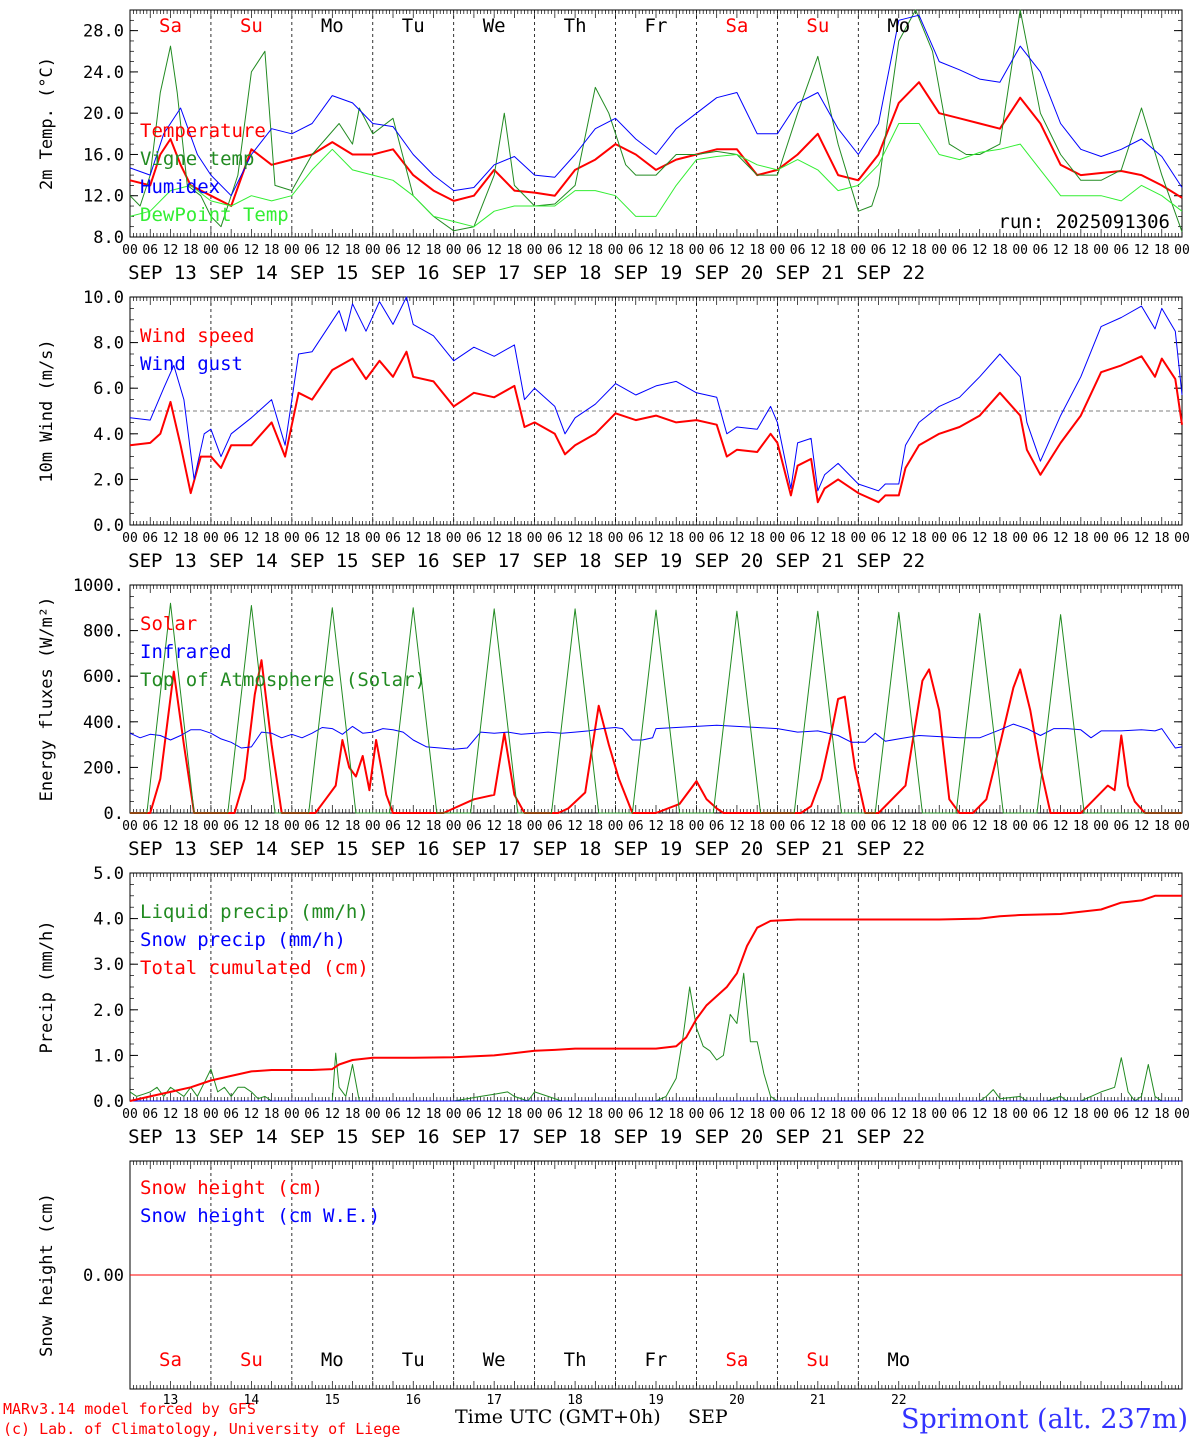 The width and height of the screenshot is (1194, 1440). I want to click on date-label: SEP 21, so click(810, 273).